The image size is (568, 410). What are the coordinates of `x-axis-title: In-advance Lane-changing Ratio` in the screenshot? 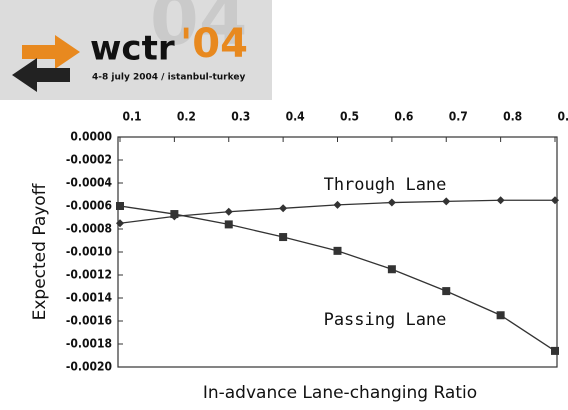 It's located at (340, 393).